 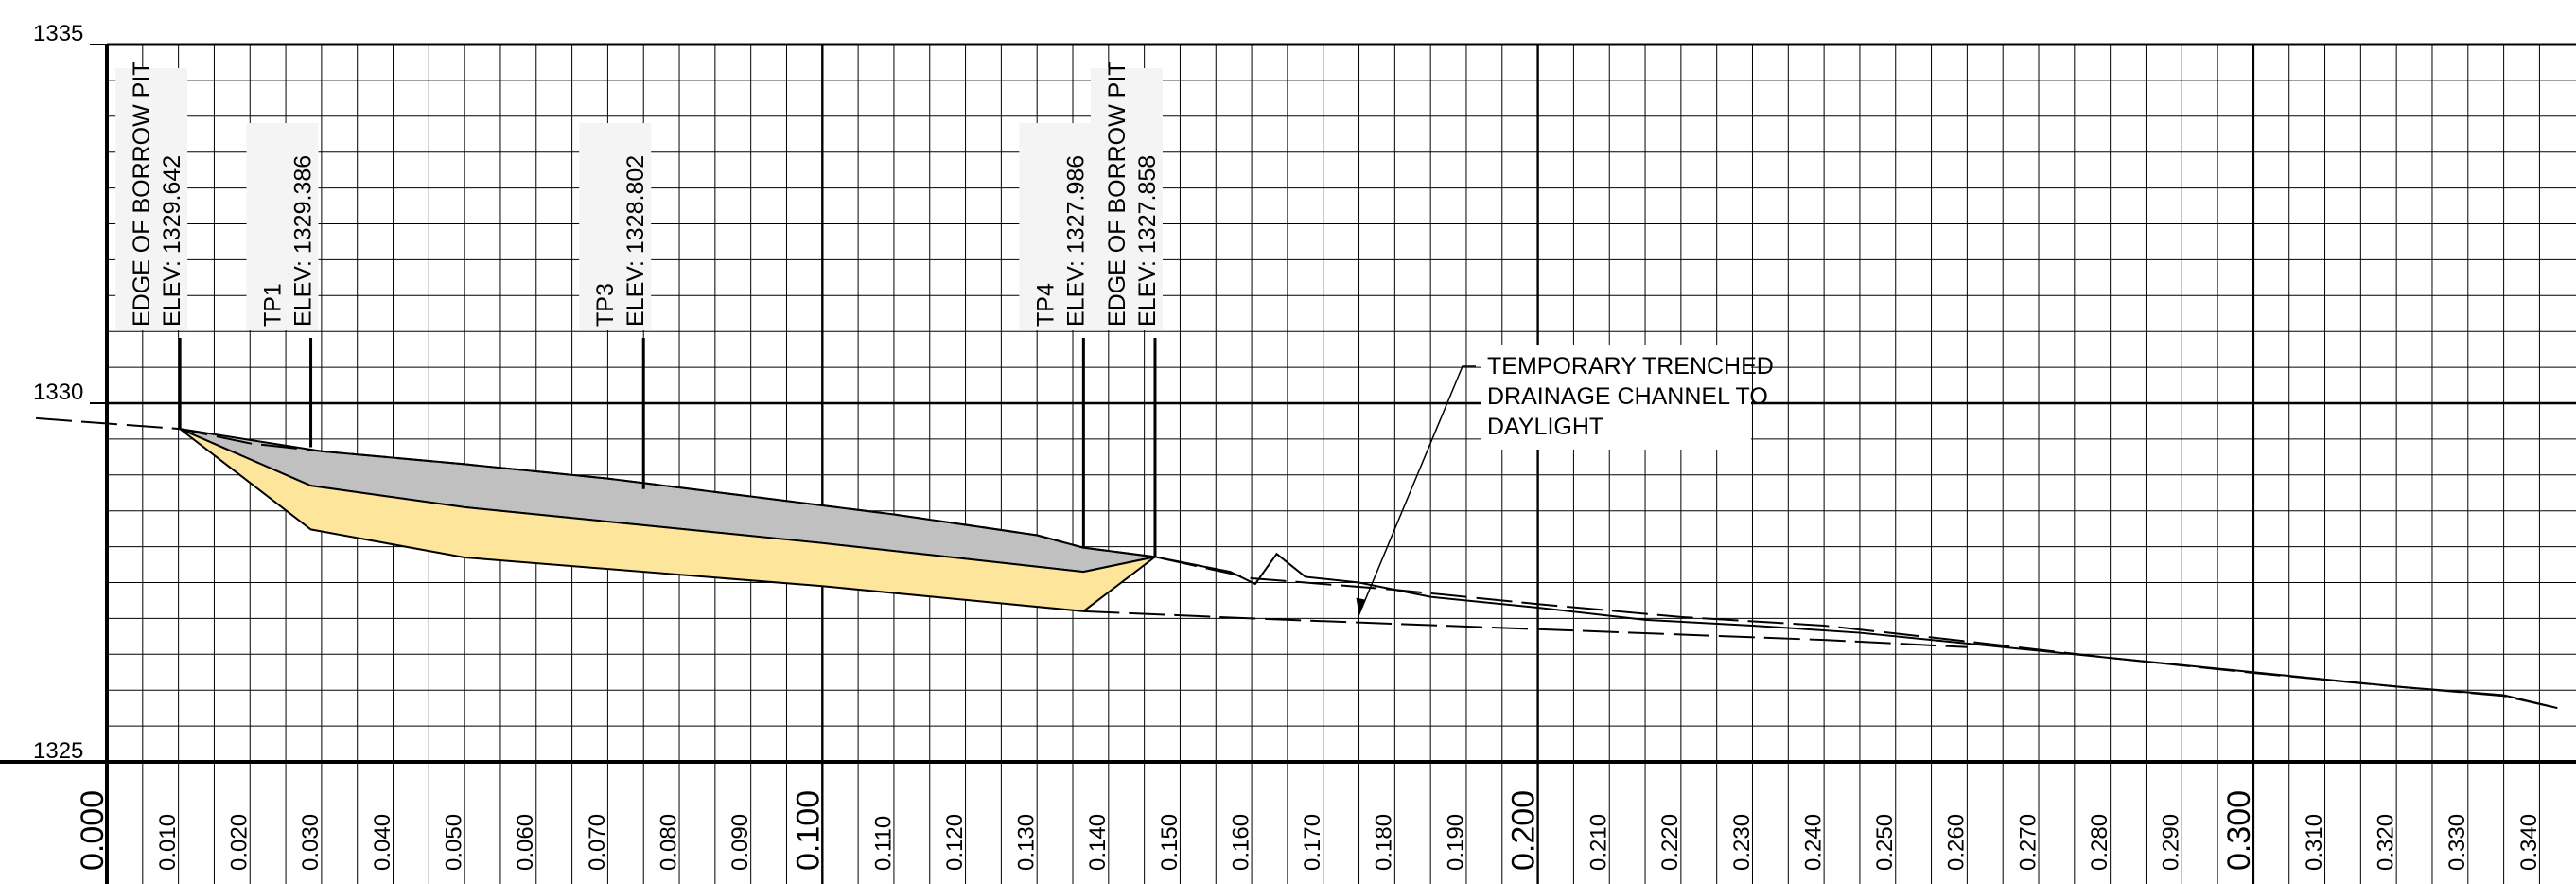 What do you see at coordinates (1076, 241) in the screenshot?
I see `annotation-text: ELEV: 1327.986` at bounding box center [1076, 241].